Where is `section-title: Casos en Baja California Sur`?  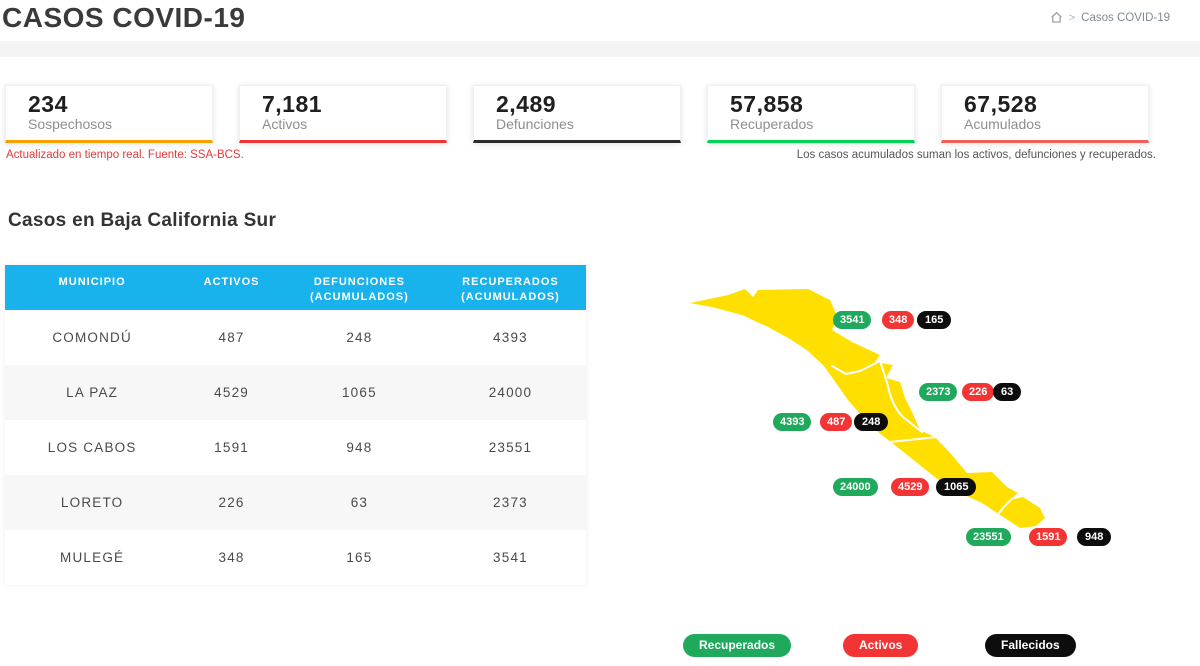 section-title: Casos en Baja California Sur is located at coordinates (142, 220).